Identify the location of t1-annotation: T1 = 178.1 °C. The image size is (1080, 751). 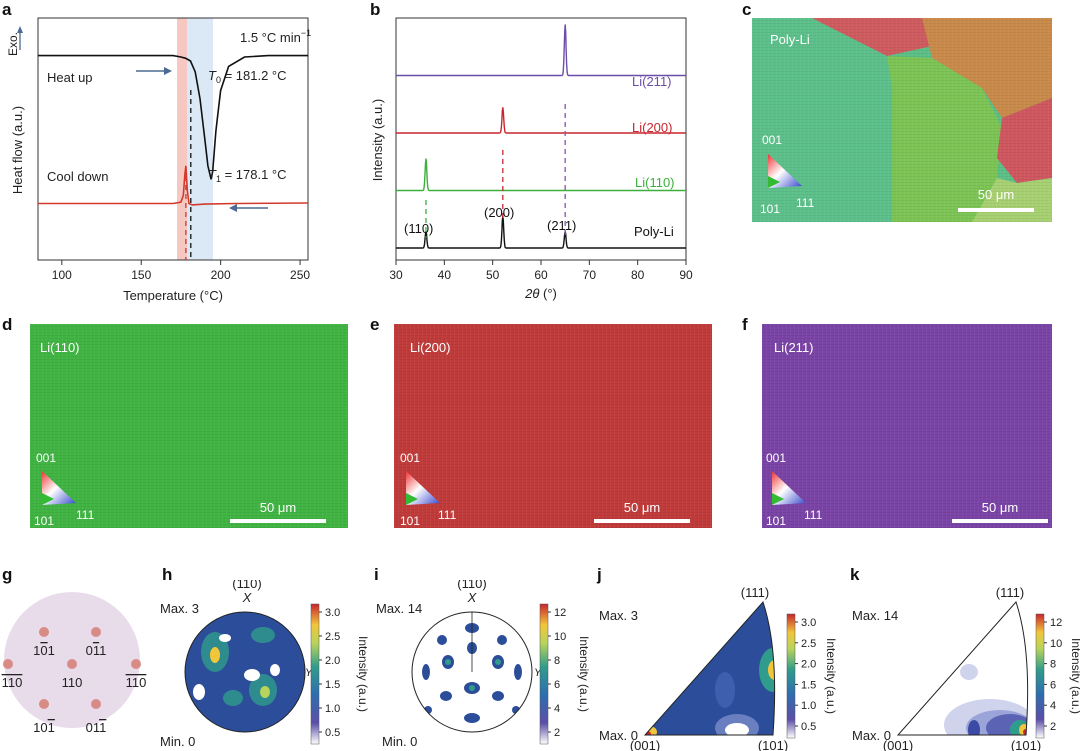
(247, 175).